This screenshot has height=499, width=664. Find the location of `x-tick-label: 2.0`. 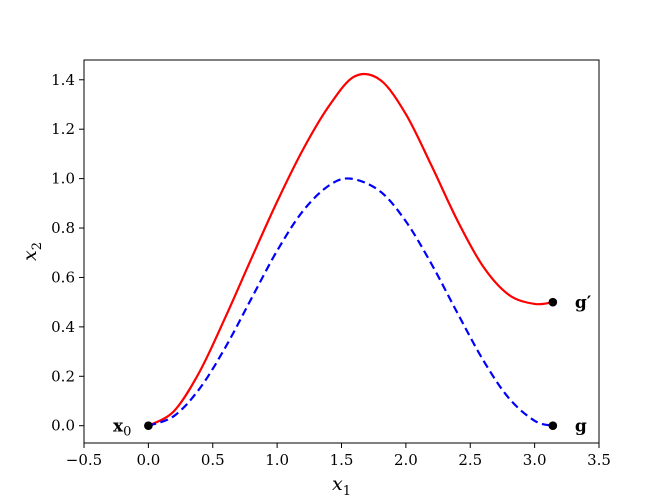

x-tick-label: 2.0 is located at coordinates (406, 460).